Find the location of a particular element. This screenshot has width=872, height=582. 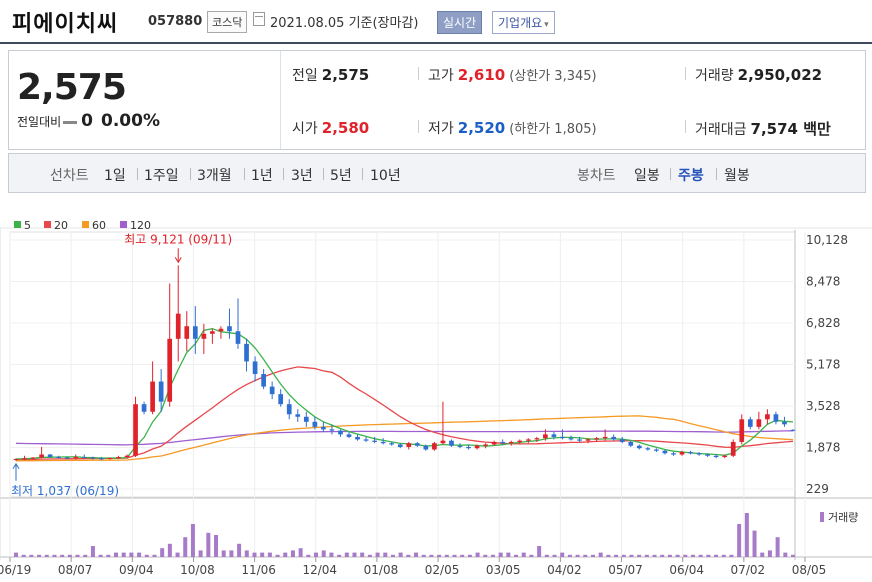

volume-label: 거래량 is located at coordinates (714, 76).